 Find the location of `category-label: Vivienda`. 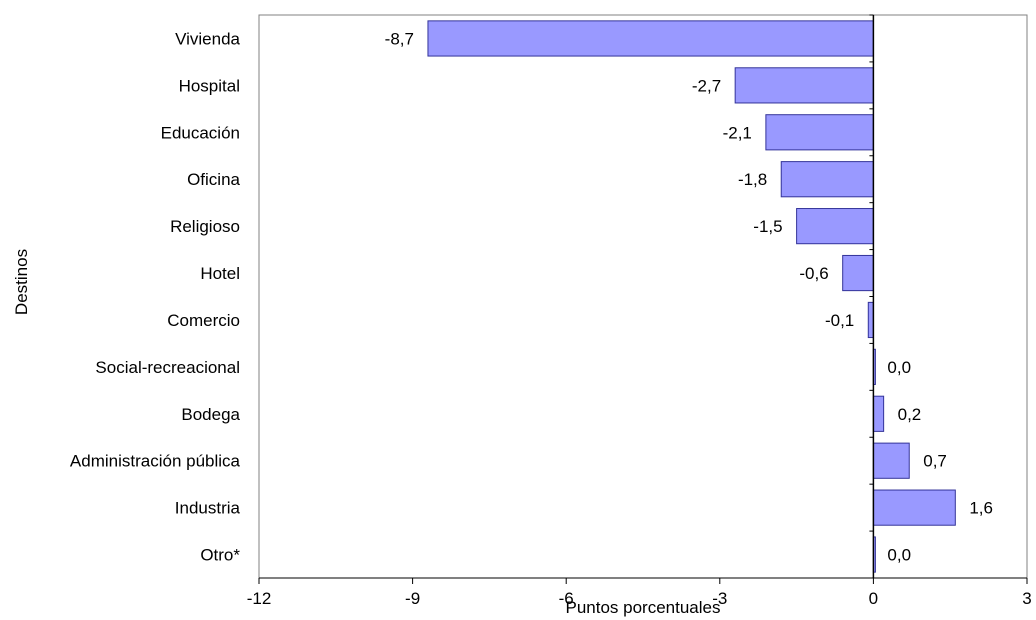

category-label: Vivienda is located at coordinates (207, 38).